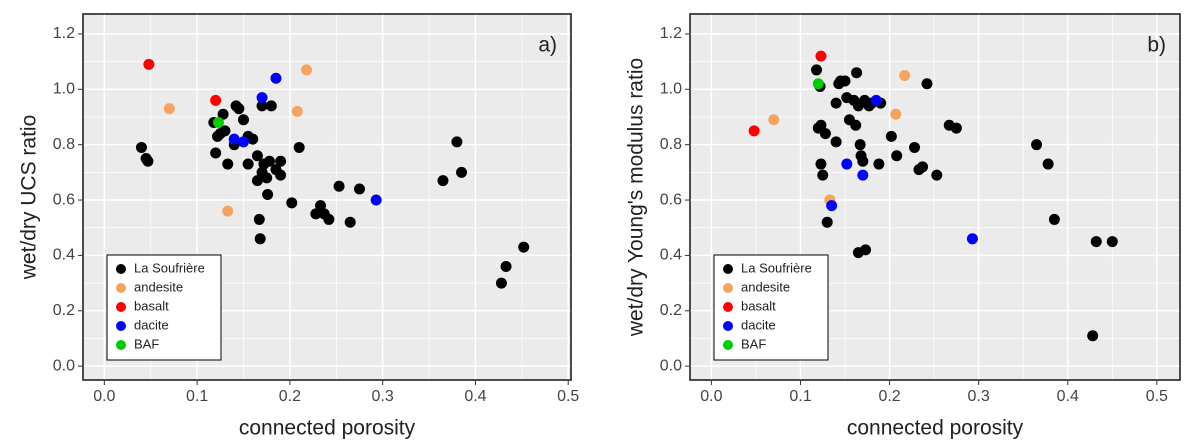  I want to click on y-tick-label: 1.0, so click(671, 89).